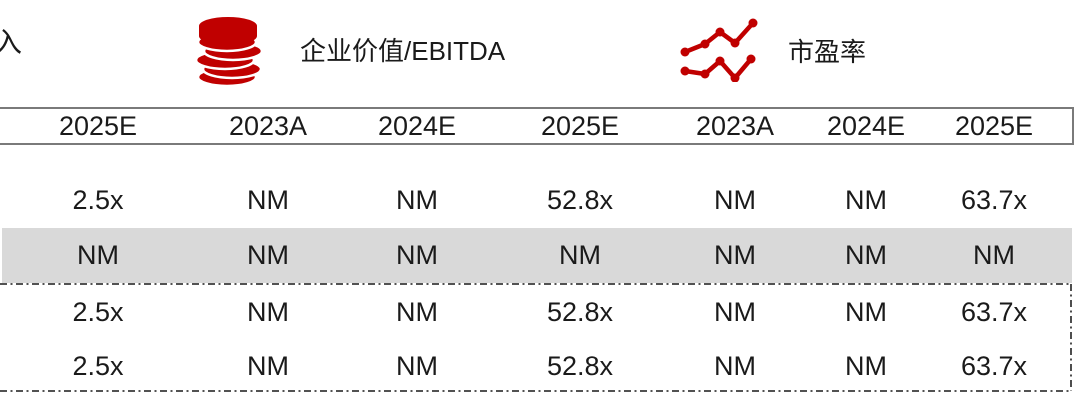  Describe the element at coordinates (827, 52) in the screenshot. I see `legend-label-pe: 市盈率` at that location.